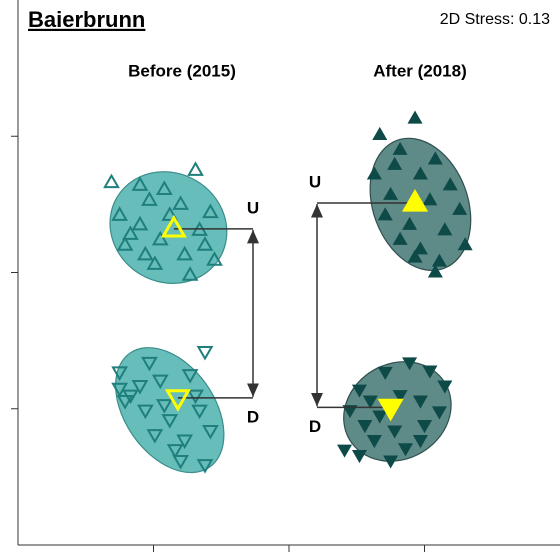 The width and height of the screenshot is (560, 556). What do you see at coordinates (86, 19) in the screenshot?
I see `chart-title: Baierbrunn` at bounding box center [86, 19].